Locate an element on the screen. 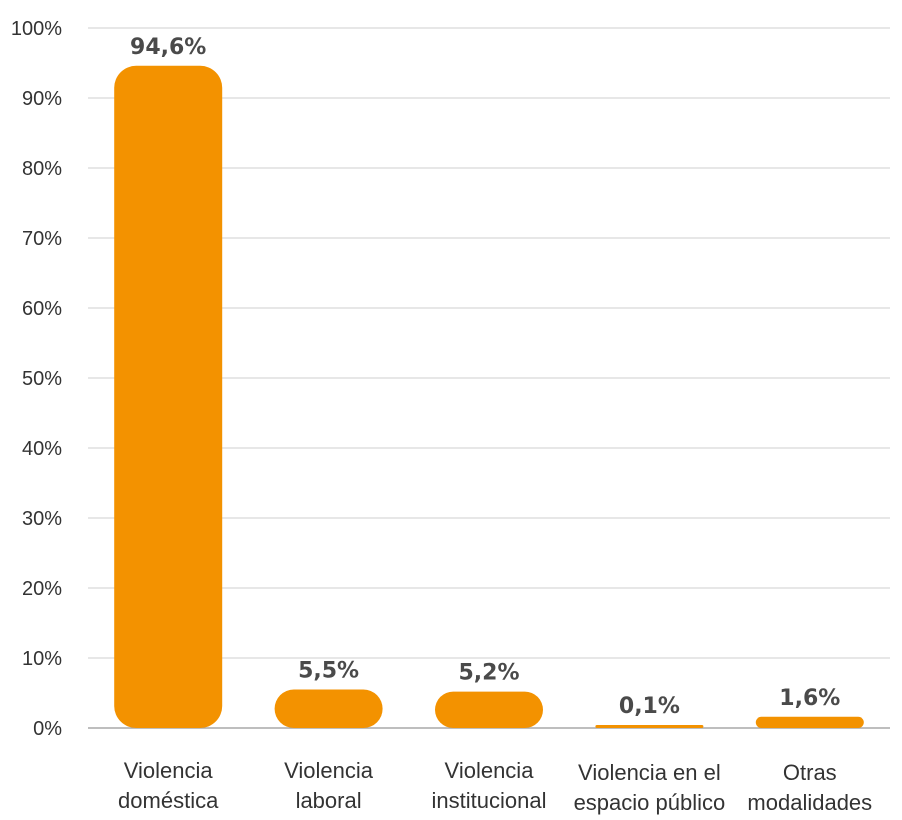 Image resolution: width=902 pixels, height=820 pixels. data-label: 94,6% is located at coordinates (168, 47).